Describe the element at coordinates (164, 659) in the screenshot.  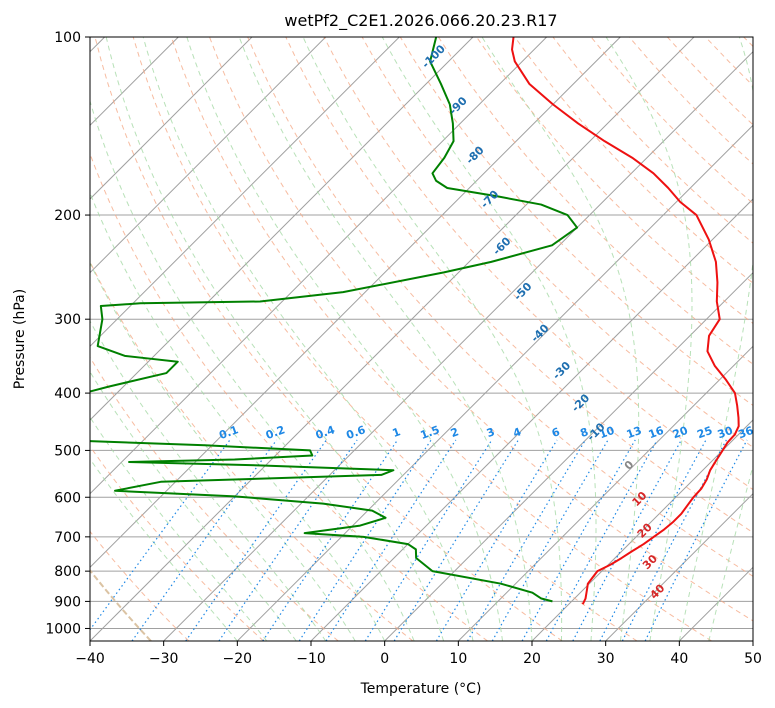
I see `x-tick-label: −30` at that location.